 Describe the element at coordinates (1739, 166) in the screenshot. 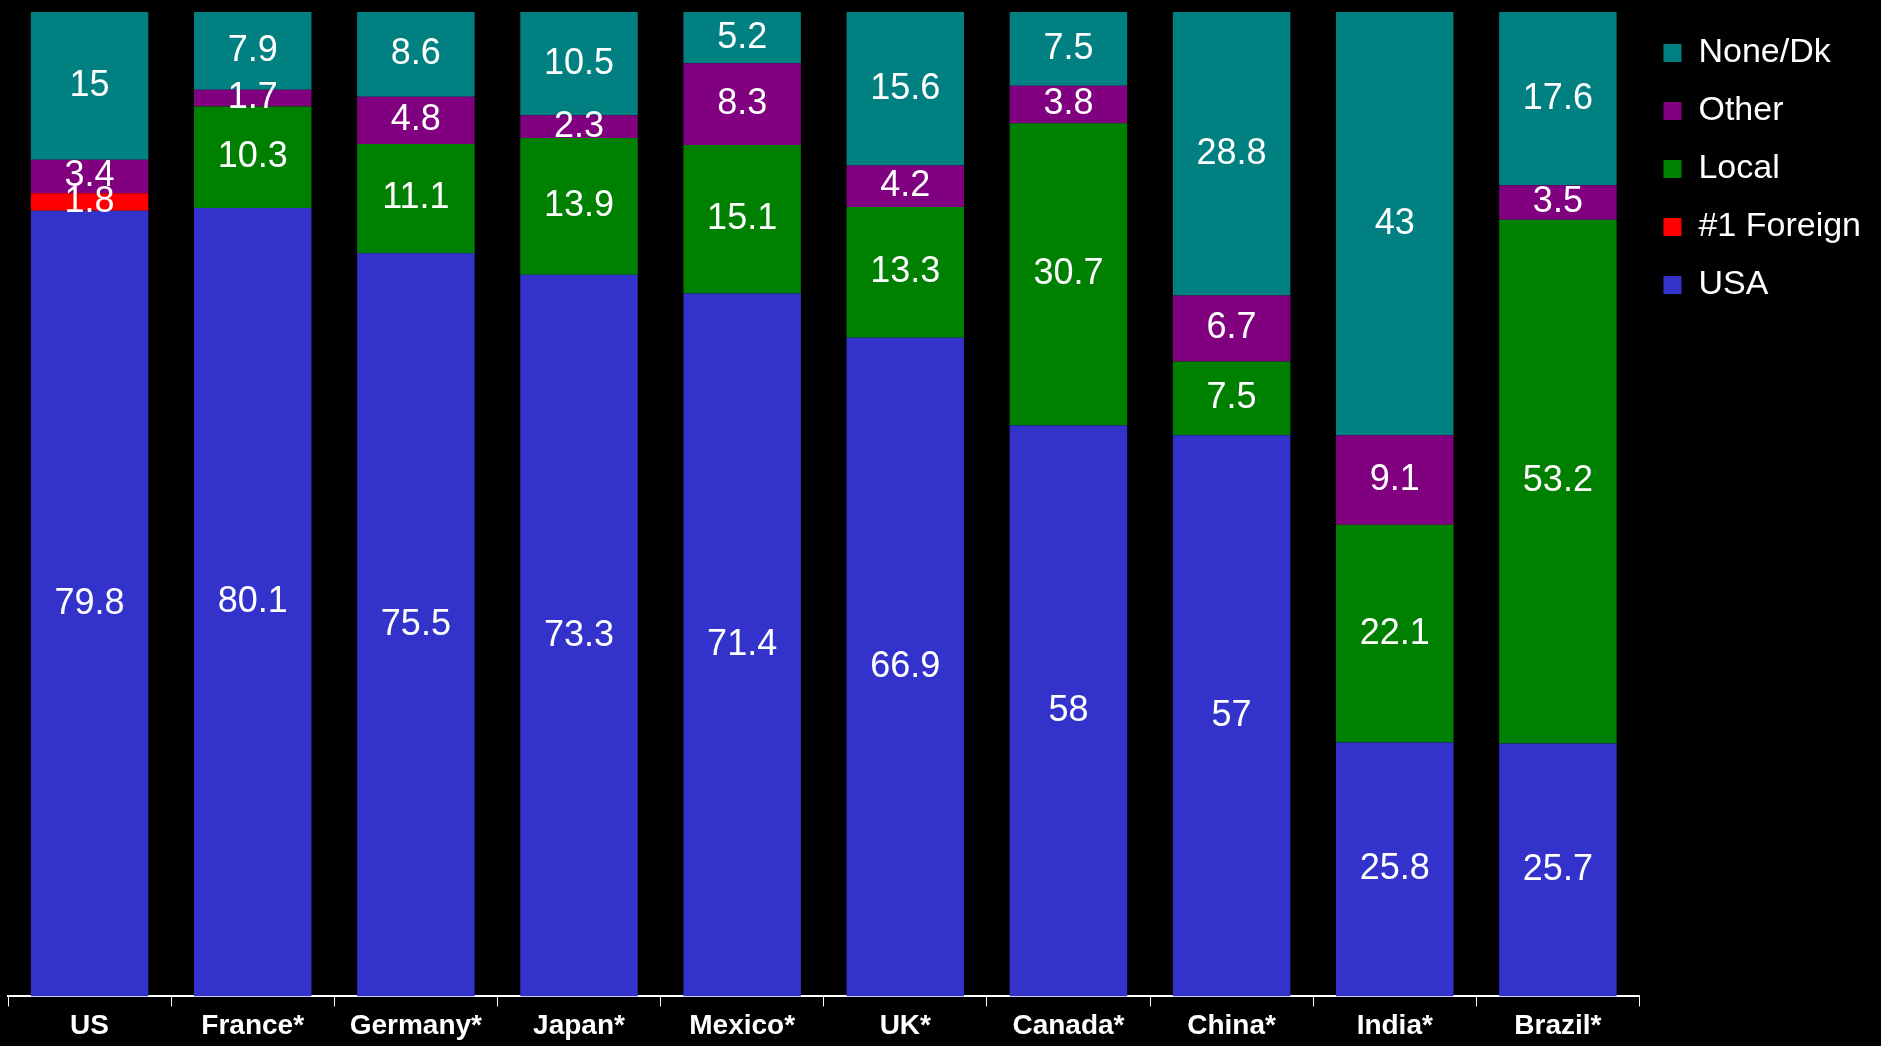

I see `legend-label: Local` at that location.